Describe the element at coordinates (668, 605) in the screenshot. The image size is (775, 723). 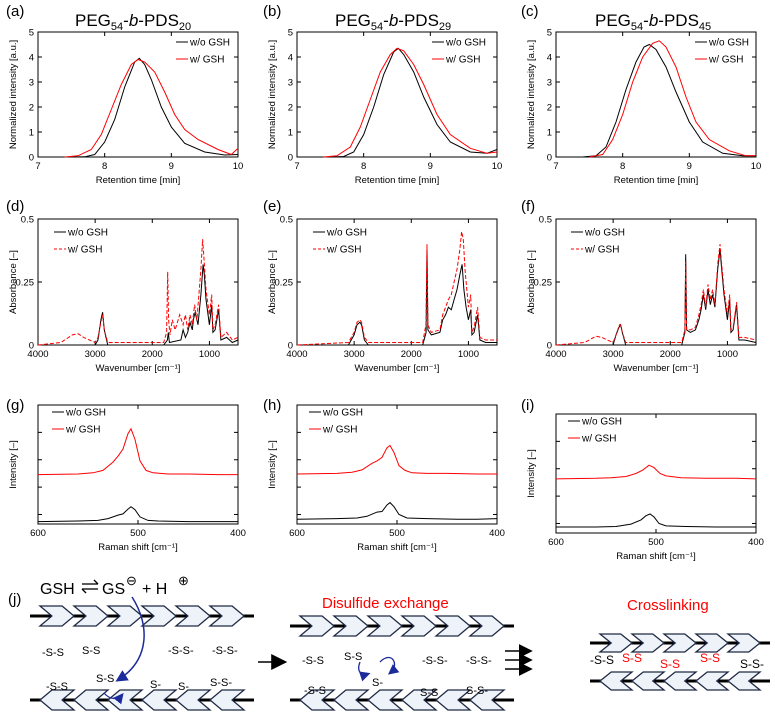
I see `stage3-title: Crosslinking` at that location.